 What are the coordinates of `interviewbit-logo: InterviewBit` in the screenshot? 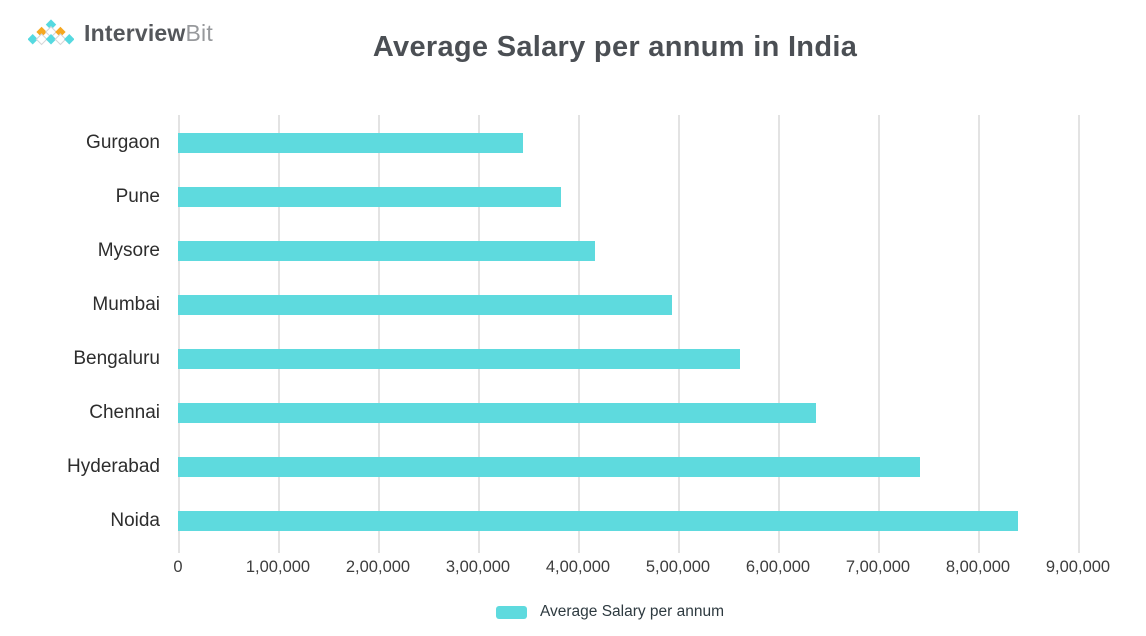 It's located at (120, 33).